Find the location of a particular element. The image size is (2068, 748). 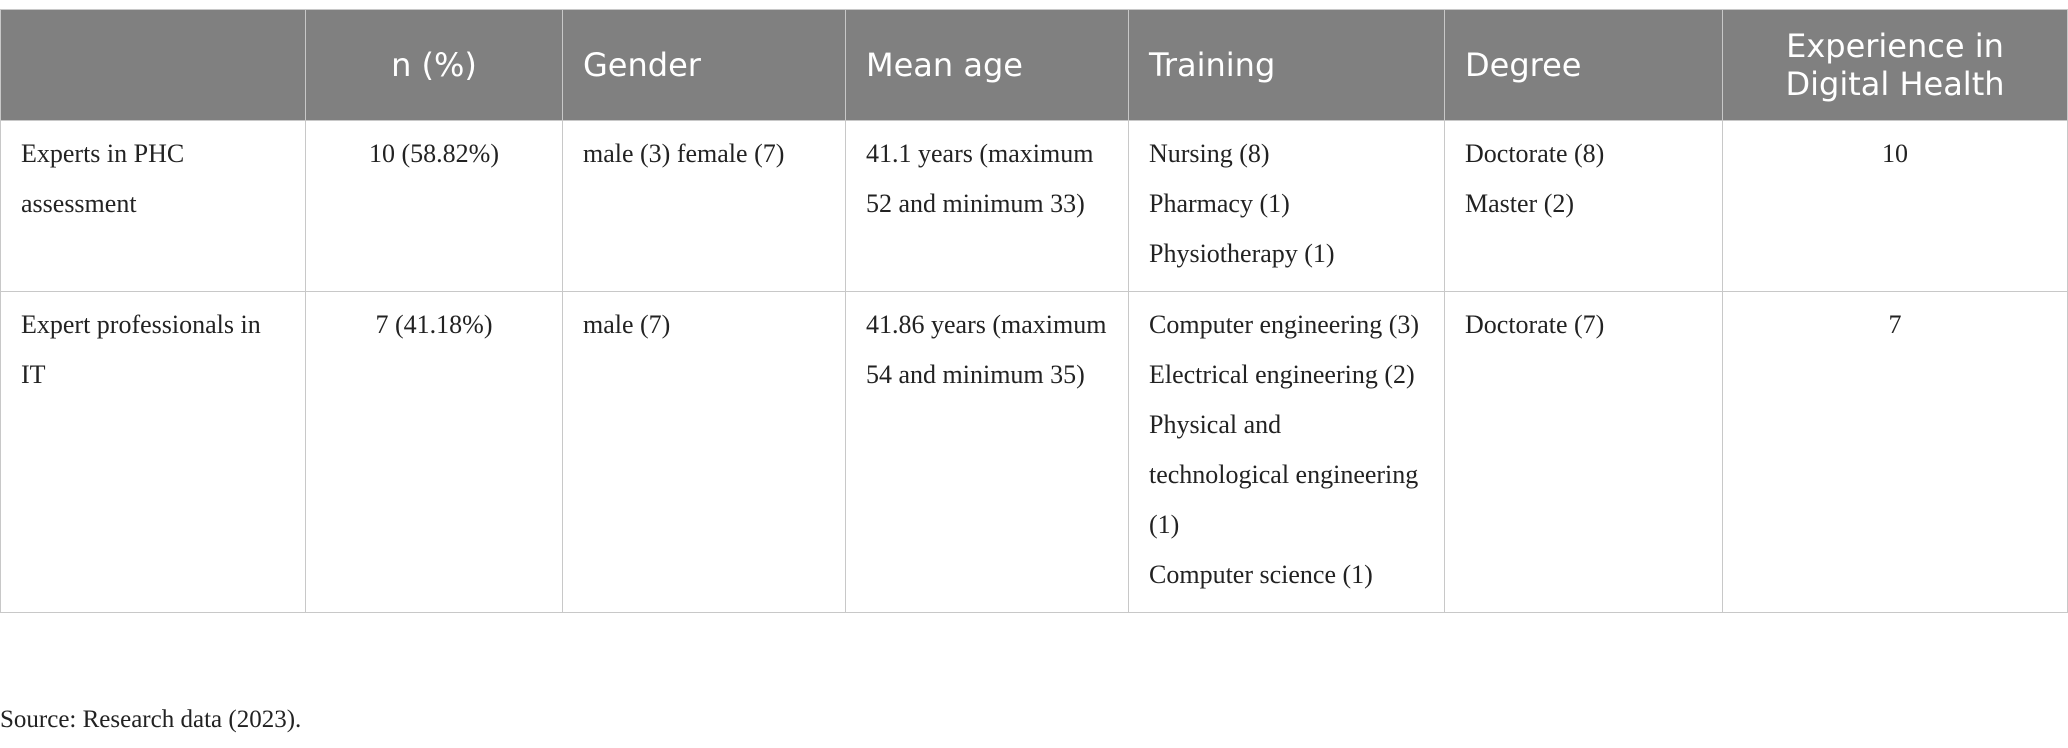

header-cell is located at coordinates (153, 65).